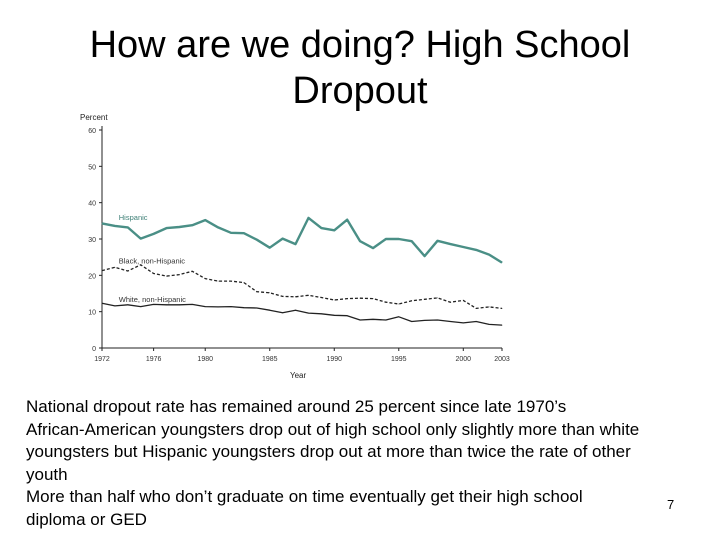  I want to click on slide-title-line-2: Dropout, so click(360, 91).